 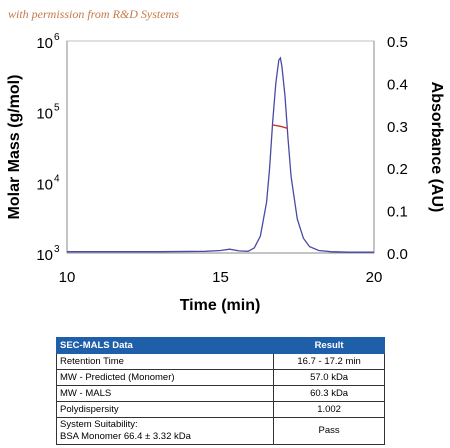 I want to click on header-sec-mals-data: SEC-MALS Data, so click(x=165, y=345).